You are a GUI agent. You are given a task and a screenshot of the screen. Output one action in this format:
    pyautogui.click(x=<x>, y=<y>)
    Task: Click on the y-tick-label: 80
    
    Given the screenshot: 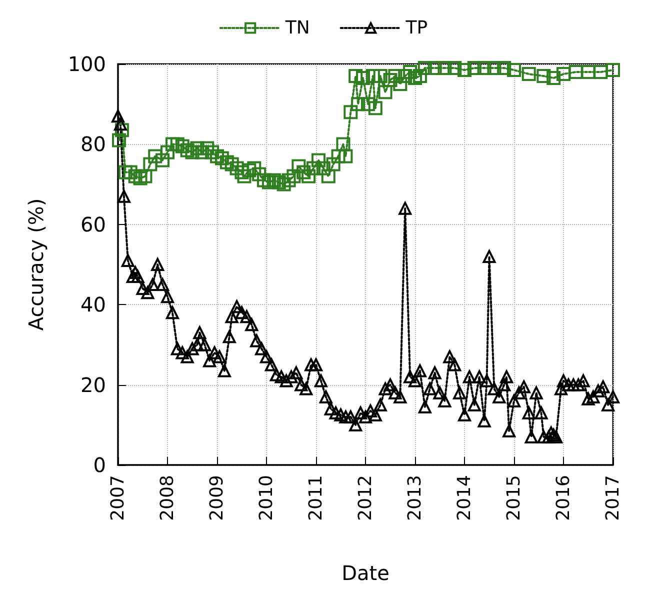 What is the action you would take?
    pyautogui.click(x=93, y=144)
    